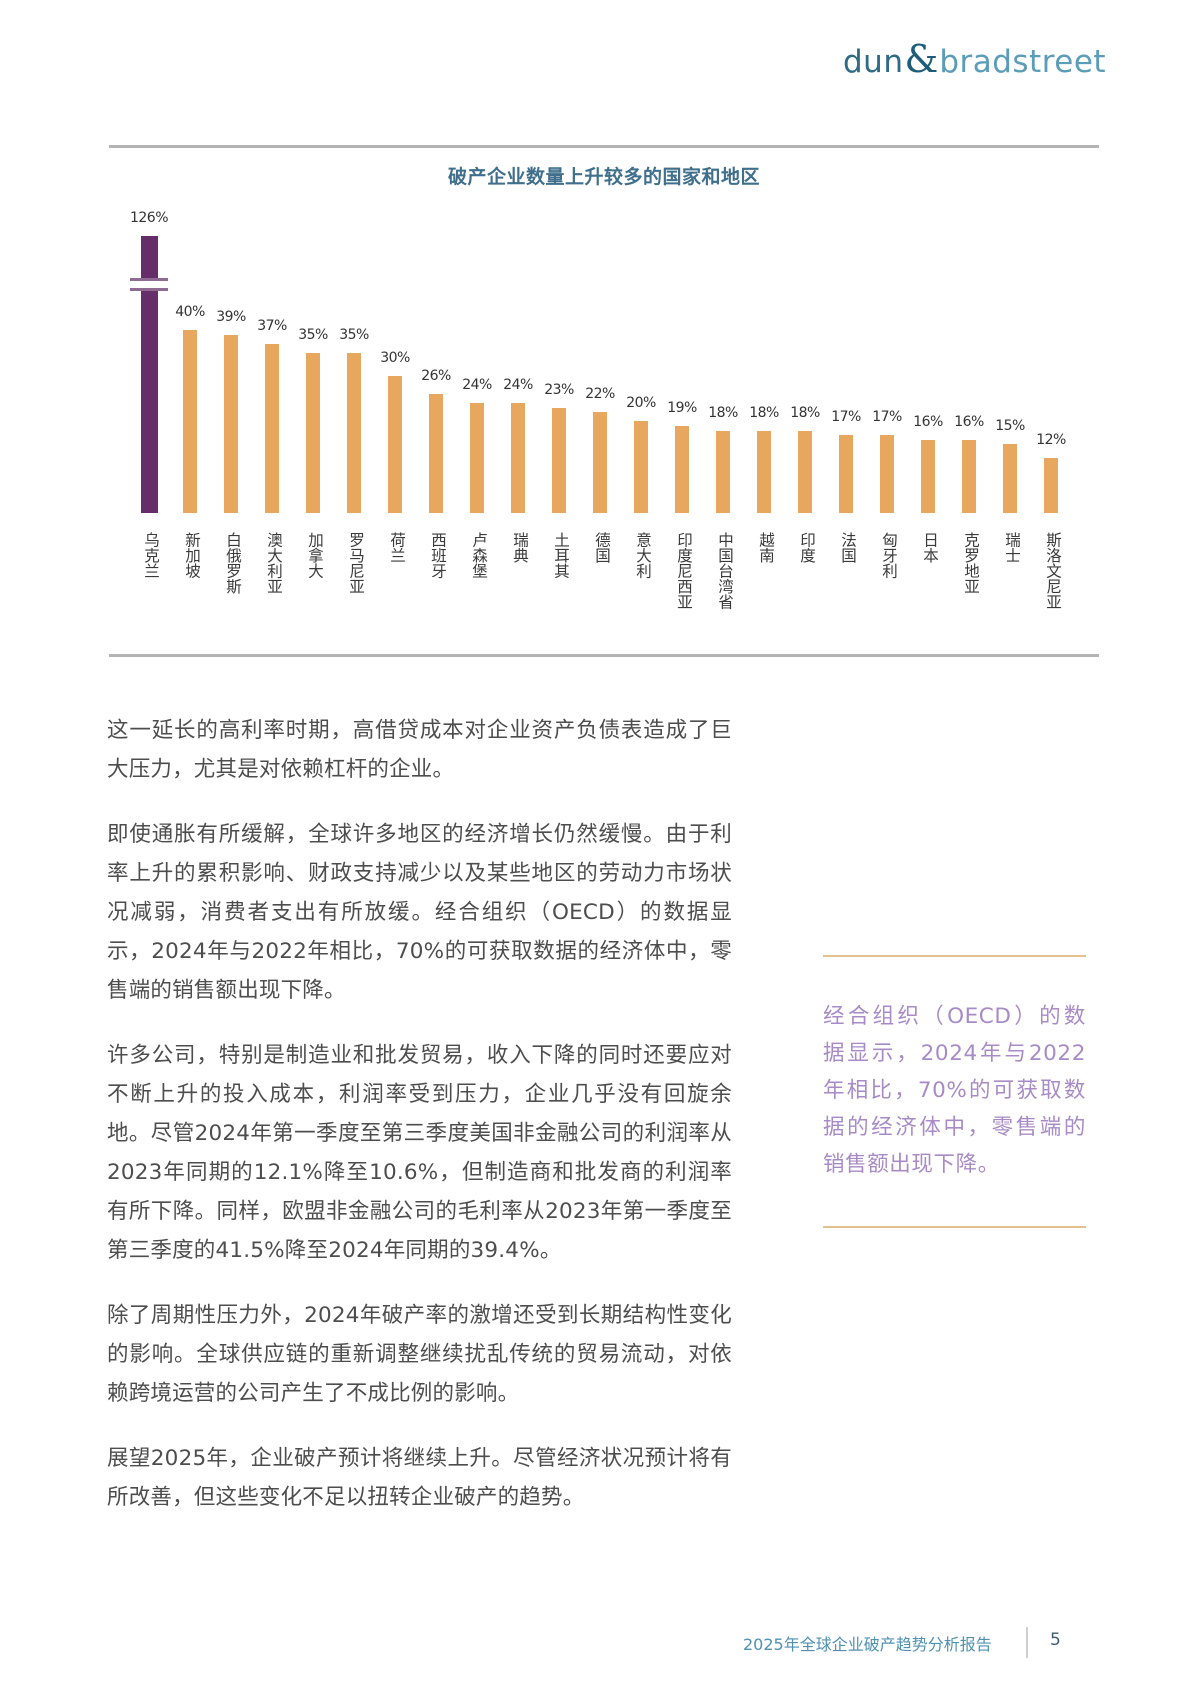 This screenshot has height=1698, width=1200. Describe the element at coordinates (561, 555) in the screenshot. I see `category-label: 土耳其` at that location.